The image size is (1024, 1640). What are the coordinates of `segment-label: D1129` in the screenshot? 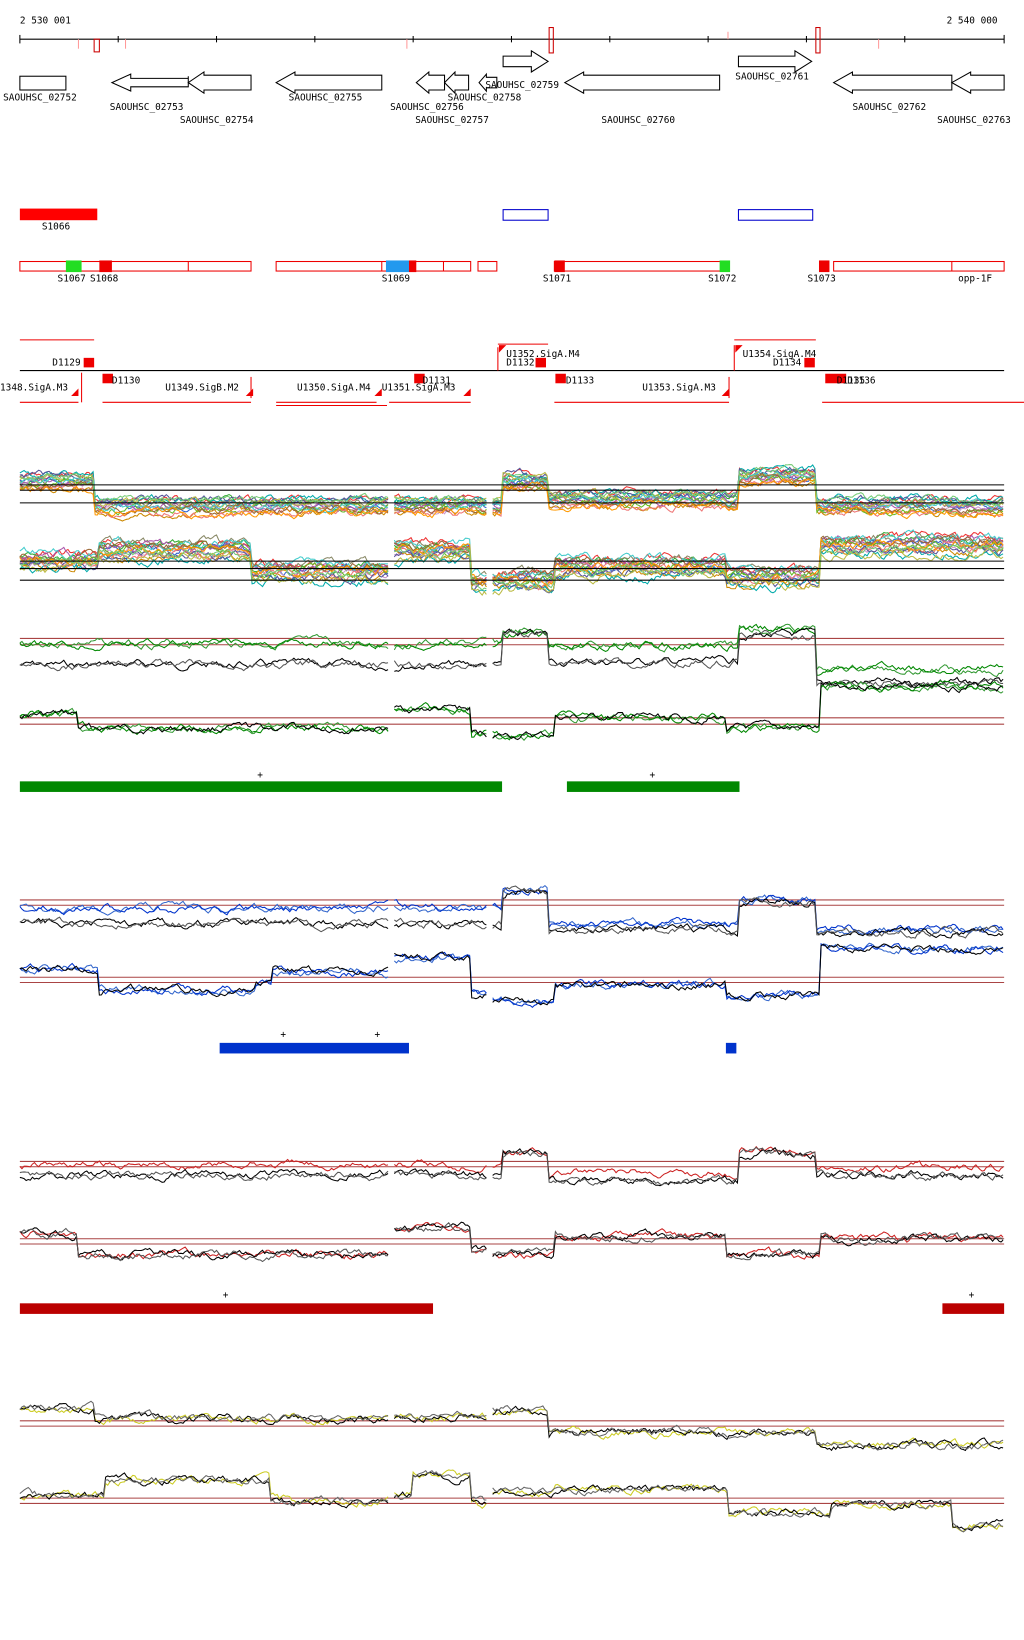 It's located at (66, 362).